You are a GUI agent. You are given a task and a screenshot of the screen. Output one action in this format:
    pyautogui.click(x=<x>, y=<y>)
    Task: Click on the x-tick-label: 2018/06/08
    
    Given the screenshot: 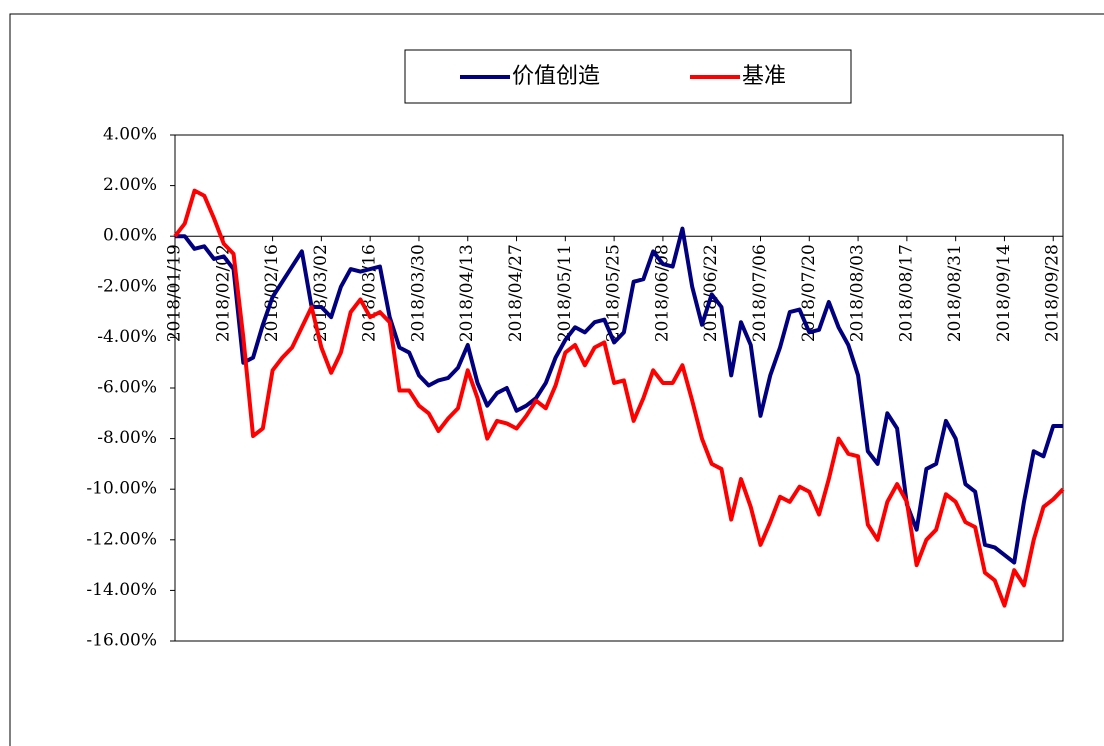 What is the action you would take?
    pyautogui.click(x=662, y=293)
    